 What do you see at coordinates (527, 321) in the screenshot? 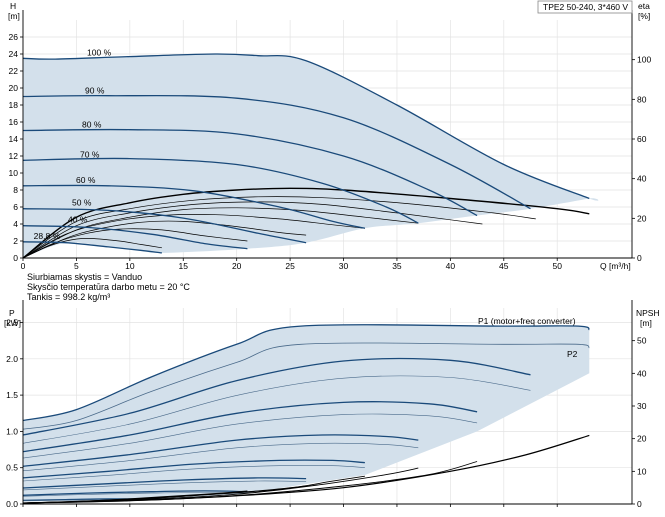
I see `p1-series-label: P1 (motor+freq converter)` at bounding box center [527, 321].